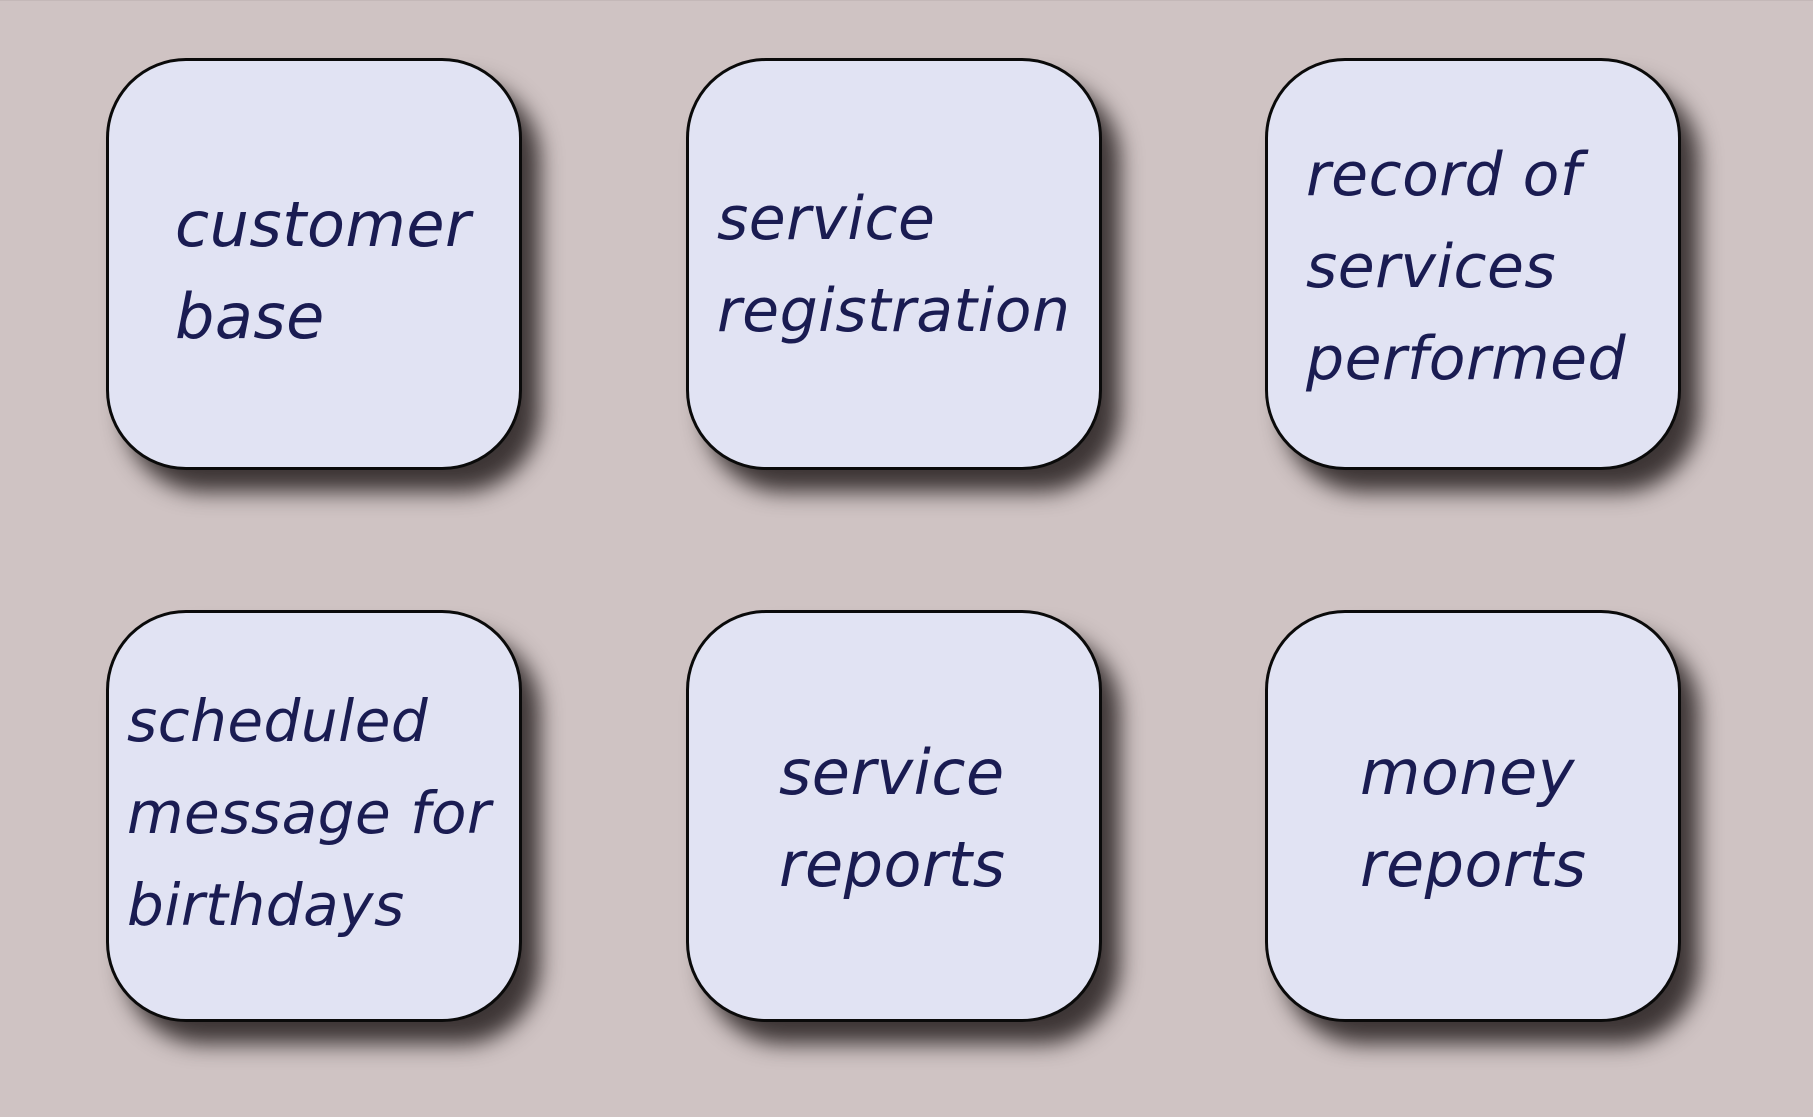 The width and height of the screenshot is (1813, 1117). I want to click on tile-label-line: services, so click(1431, 267).